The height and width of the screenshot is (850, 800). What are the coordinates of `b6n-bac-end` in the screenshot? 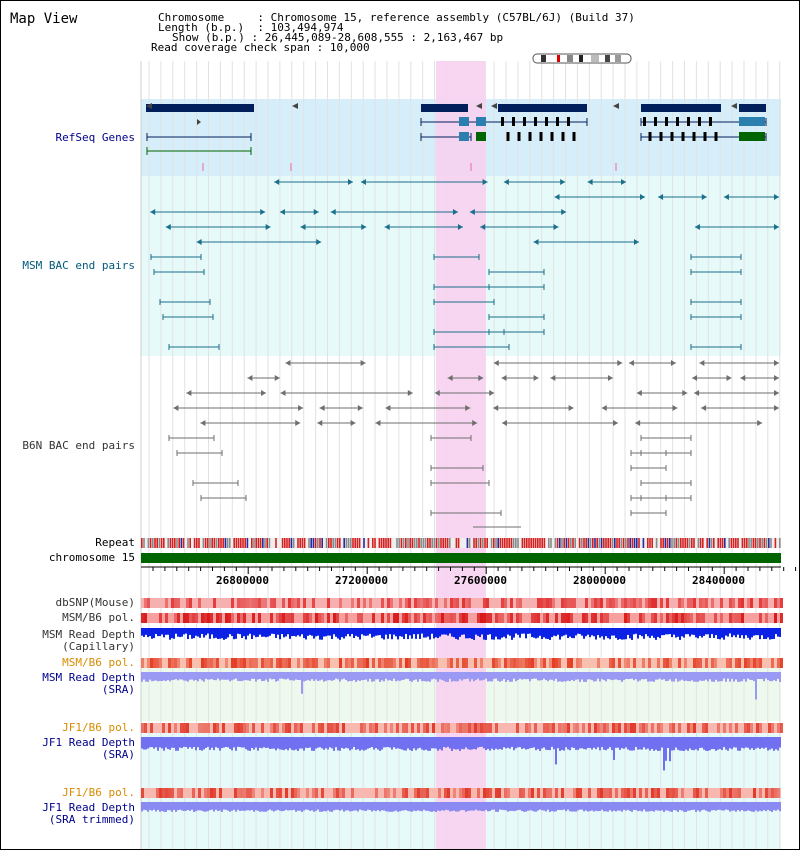 It's located at (776, 378).